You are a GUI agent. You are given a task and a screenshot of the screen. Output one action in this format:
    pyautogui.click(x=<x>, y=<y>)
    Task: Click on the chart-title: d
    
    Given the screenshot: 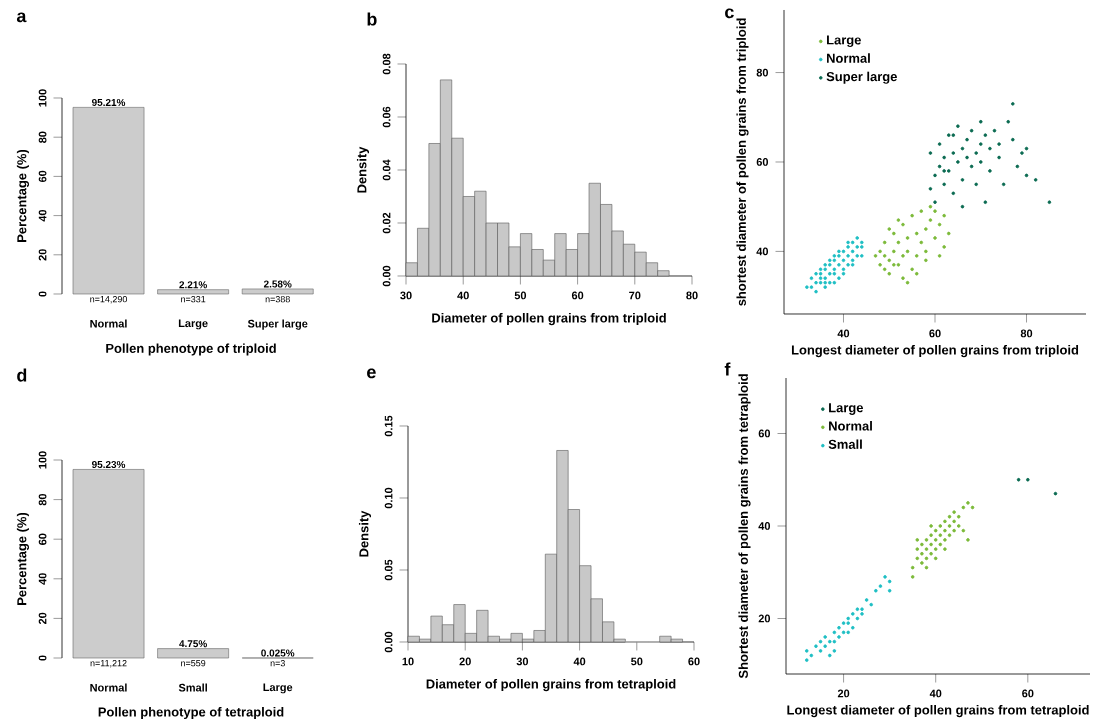 What is the action you would take?
    pyautogui.click(x=22, y=375)
    